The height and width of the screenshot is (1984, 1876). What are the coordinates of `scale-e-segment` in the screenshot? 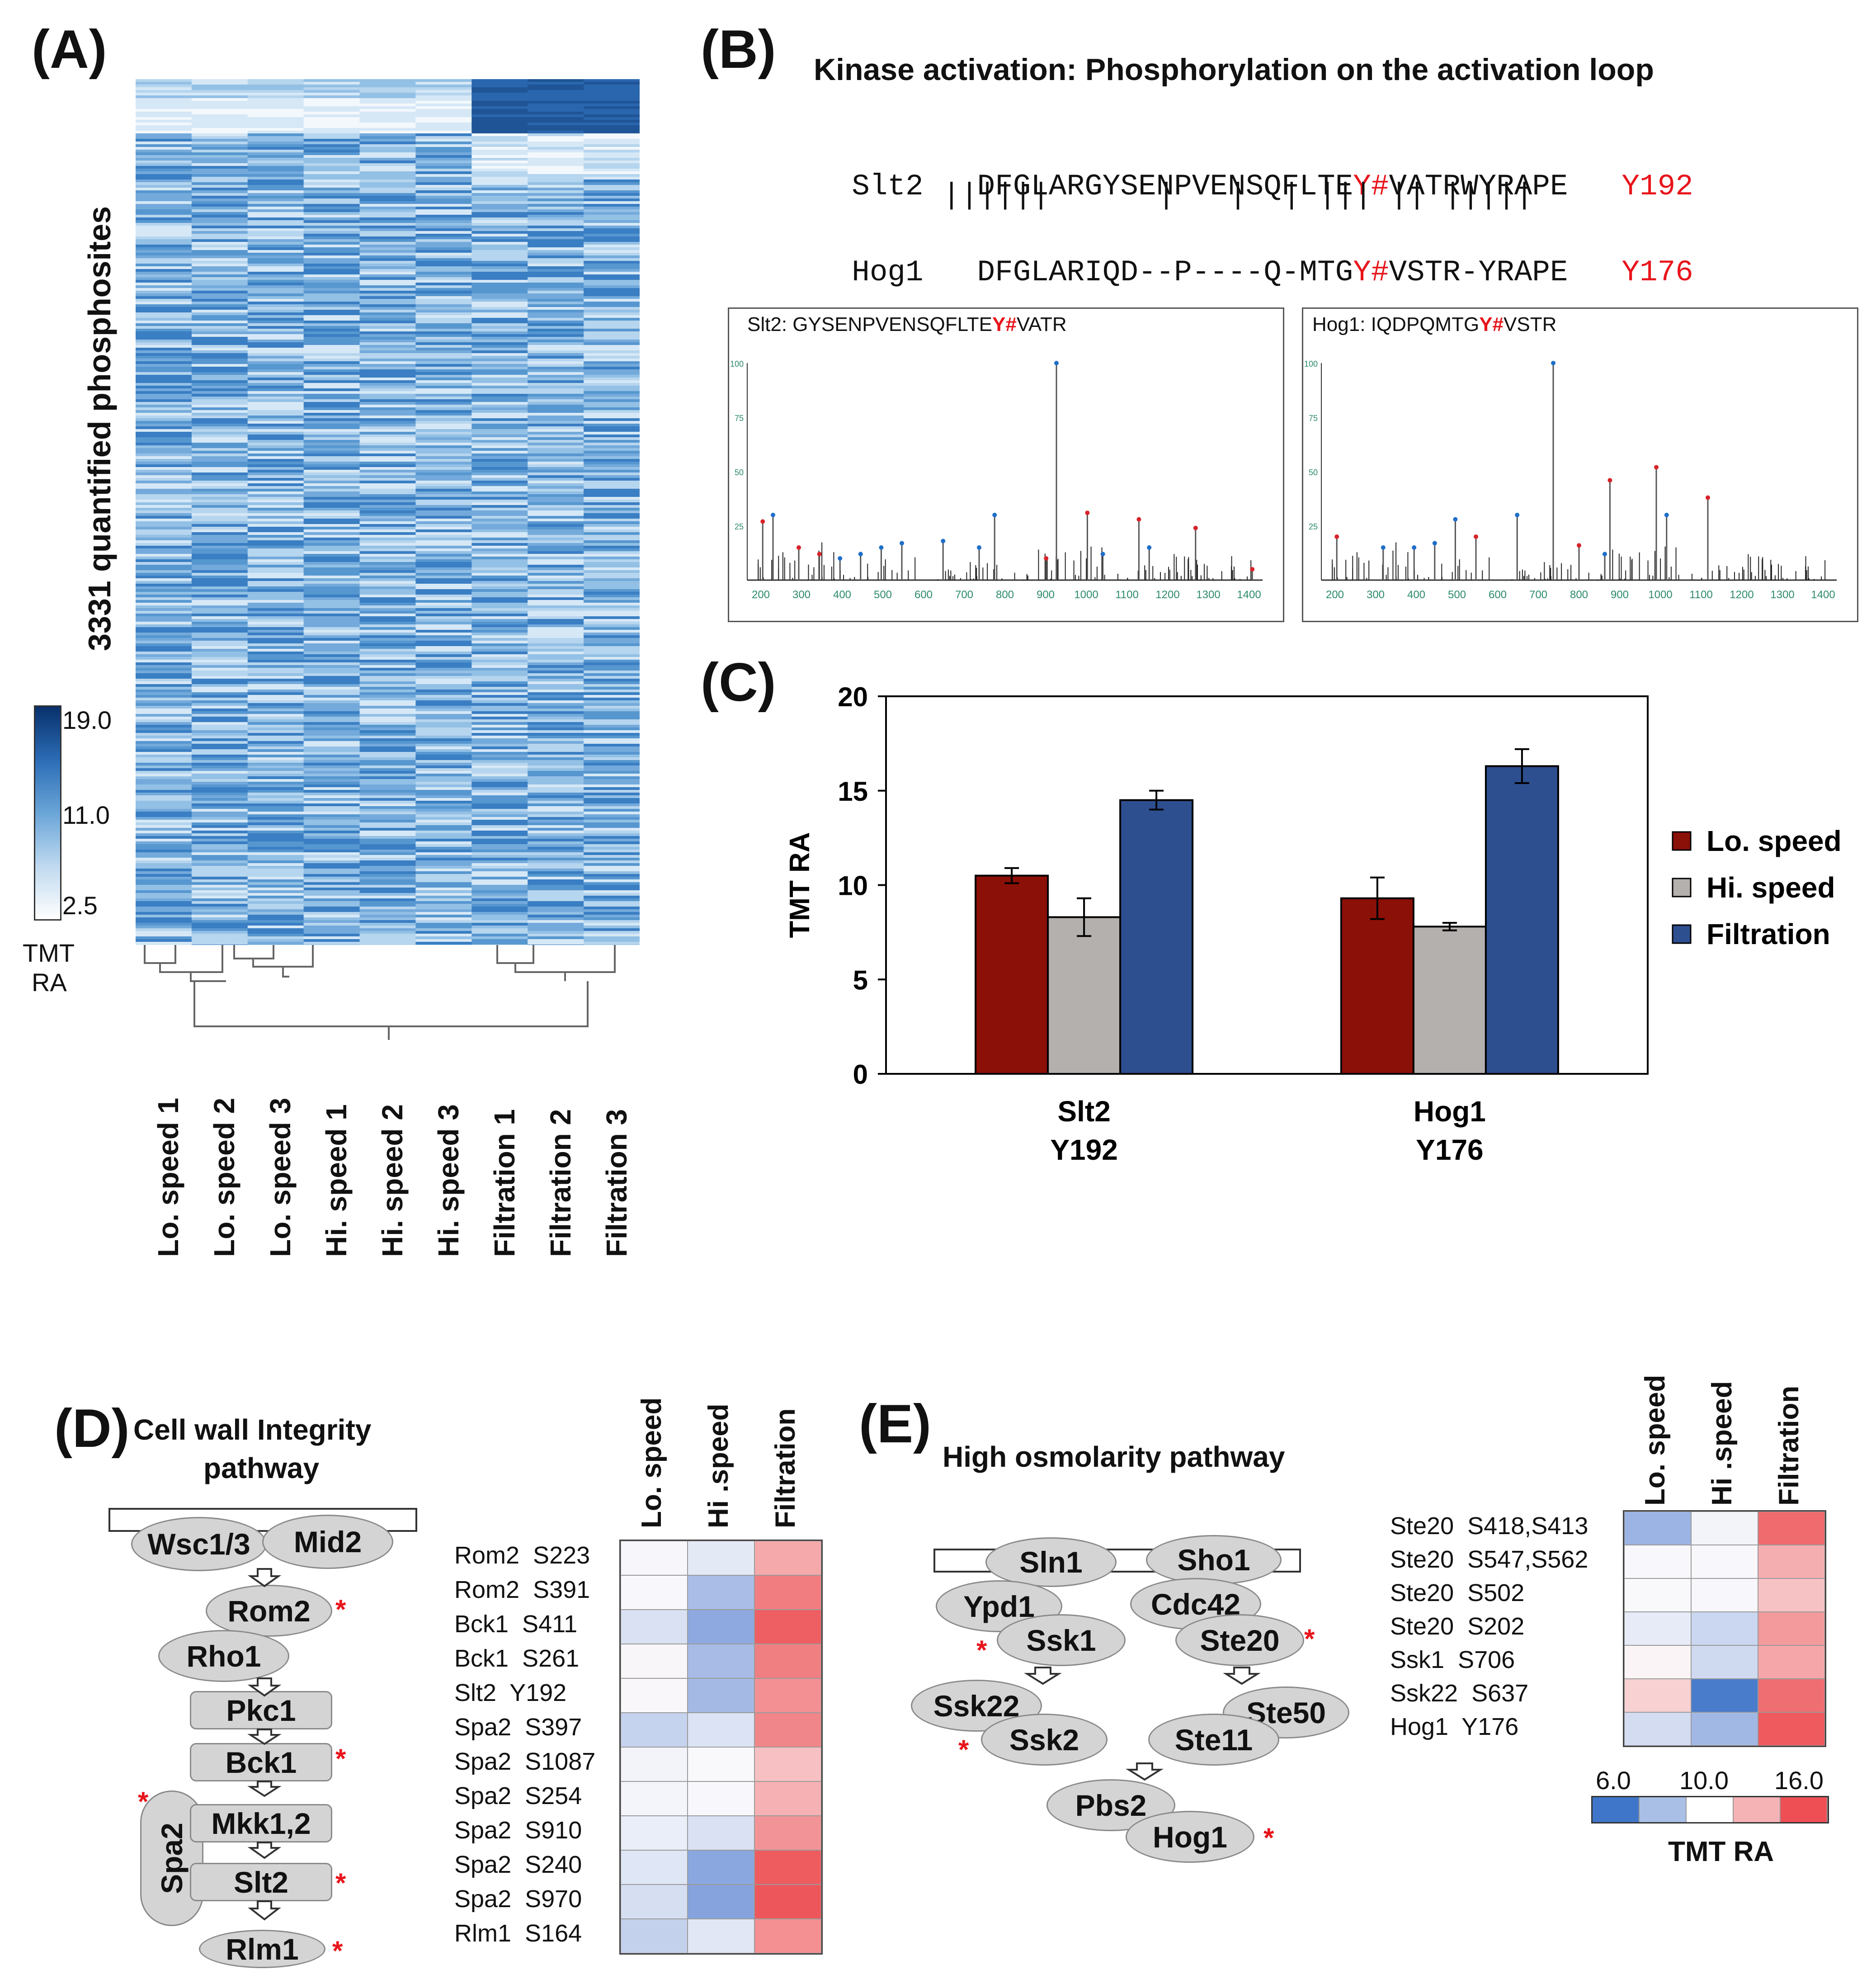 It's located at (1616, 1810).